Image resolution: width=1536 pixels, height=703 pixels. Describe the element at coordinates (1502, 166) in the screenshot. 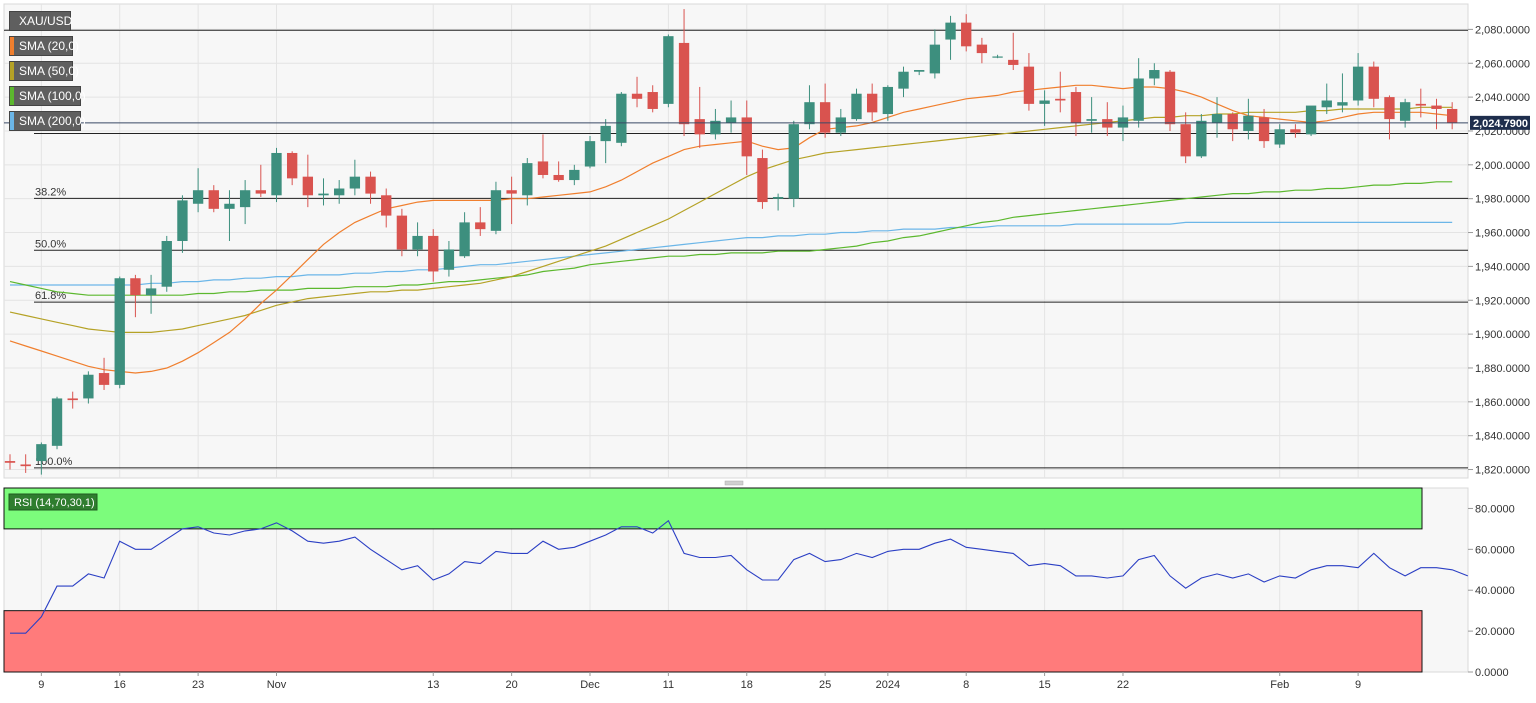

I see `y-tick-label: 2,000.0000` at that location.